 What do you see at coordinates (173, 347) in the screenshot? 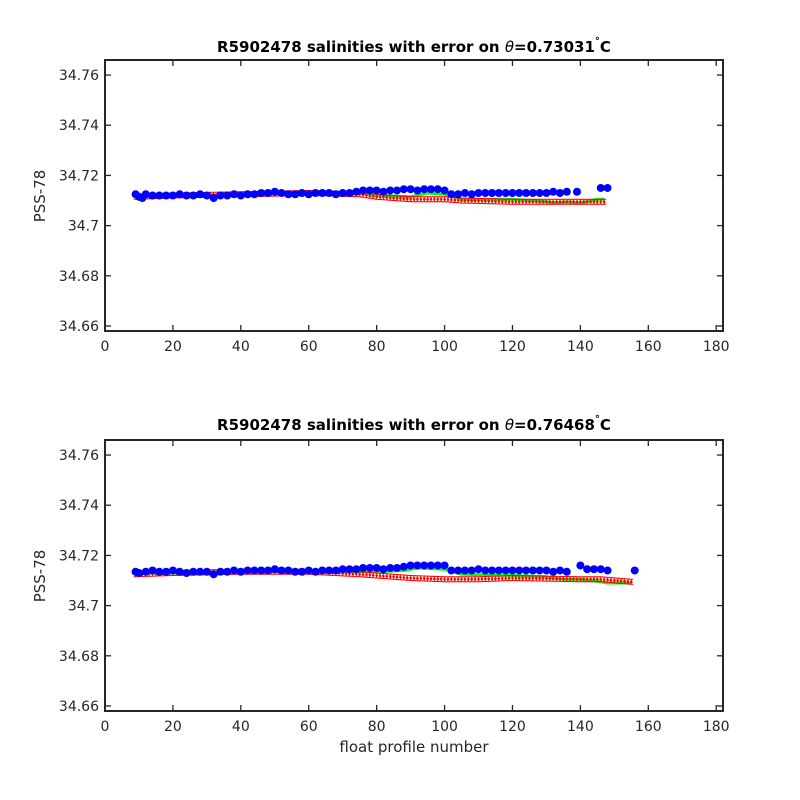
I see `x-tick-label: 20` at bounding box center [173, 347].